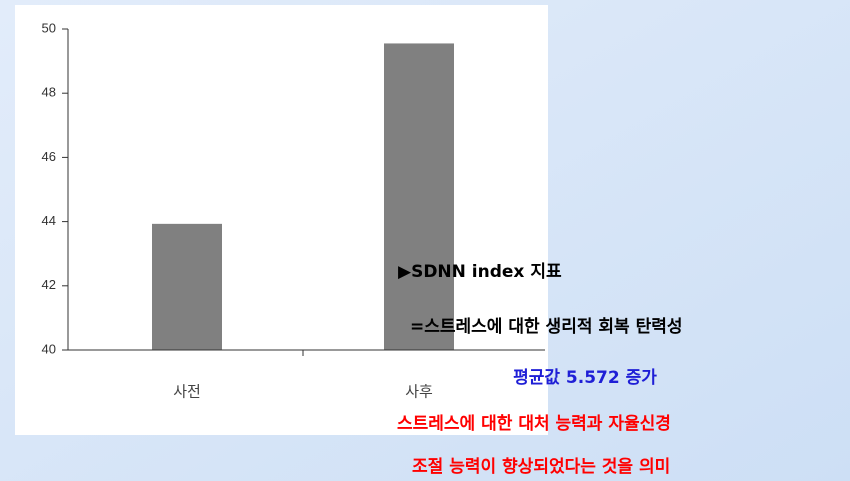 The width and height of the screenshot is (850, 481). Describe the element at coordinates (419, 392) in the screenshot. I see `x-tick-label: 사후` at that location.